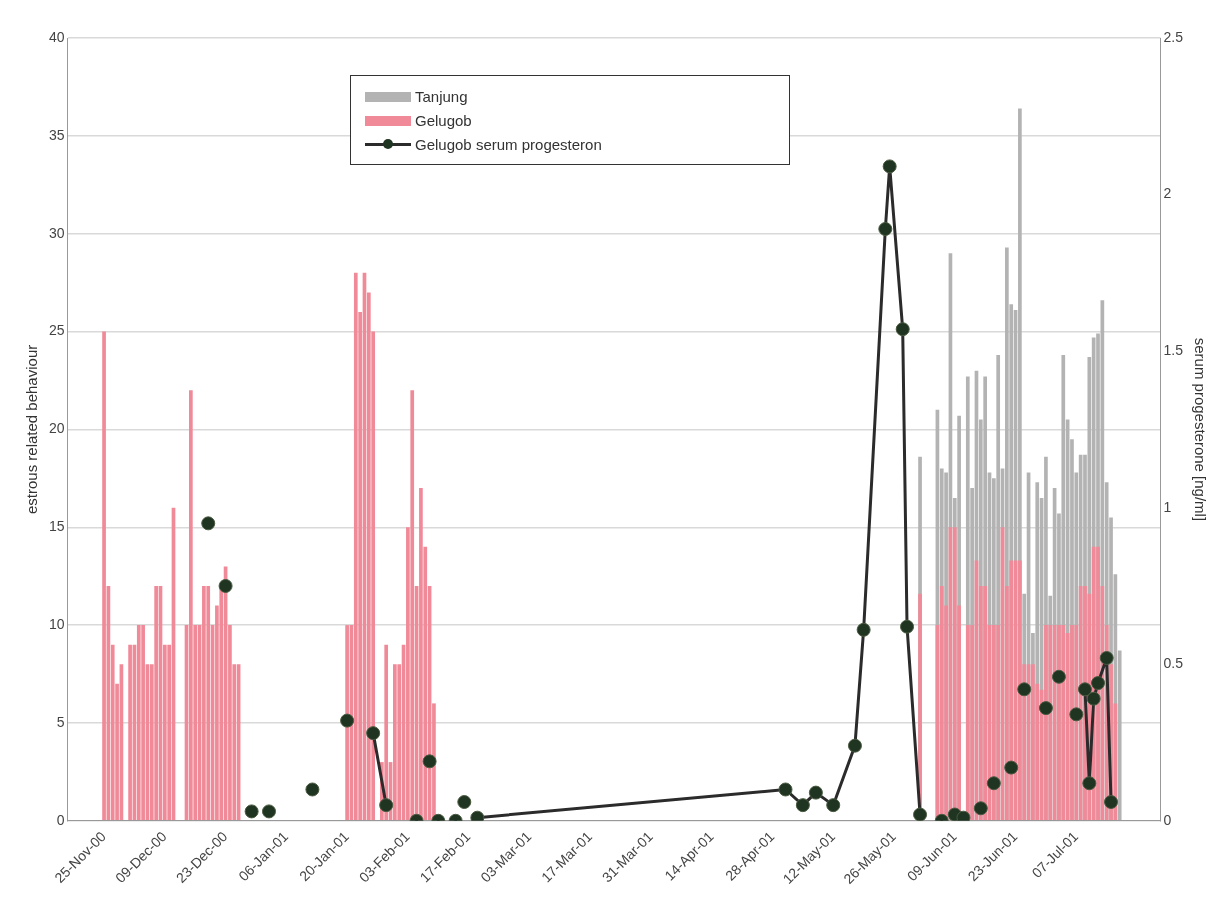 The height and width of the screenshot is (901, 1222). What do you see at coordinates (32, 429) in the screenshot?
I see `y-axis-title: estrous related behaviour` at bounding box center [32, 429].